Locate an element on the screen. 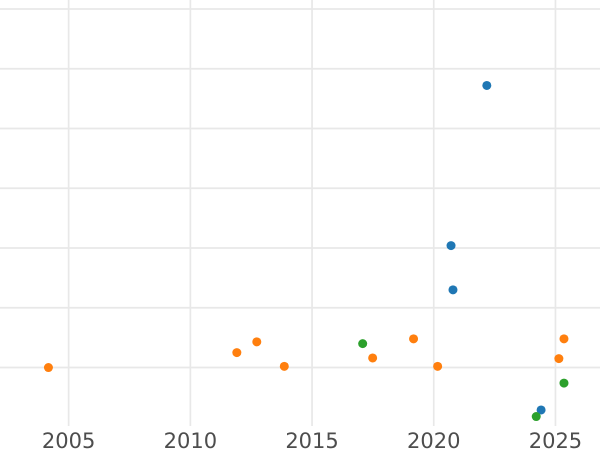 The width and height of the screenshot is (600, 450). x-tick-label: 2005 is located at coordinates (68, 439).